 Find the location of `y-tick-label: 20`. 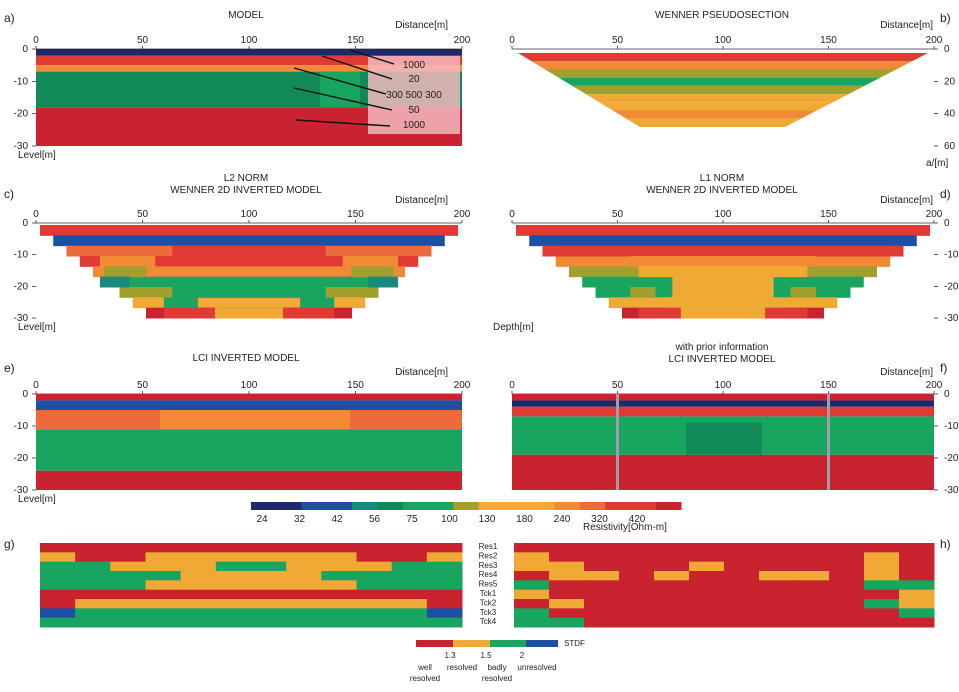

y-tick-label: 20 is located at coordinates (950, 81).